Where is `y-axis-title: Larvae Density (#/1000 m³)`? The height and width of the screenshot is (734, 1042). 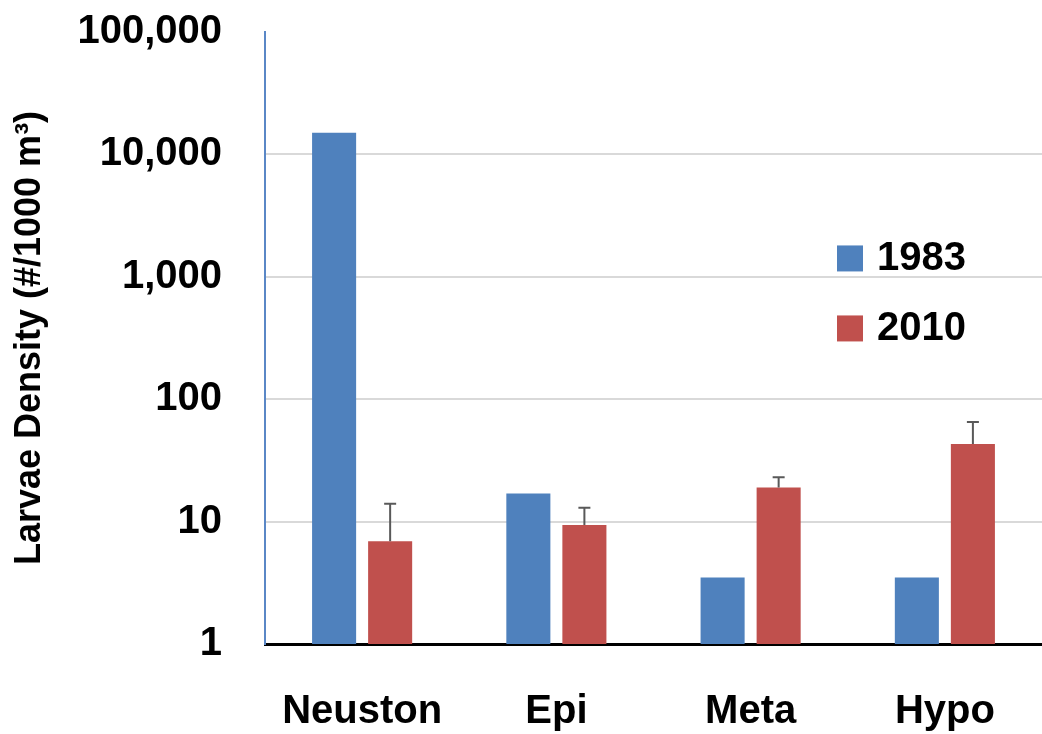 y-axis-title: Larvae Density (#/1000 m³) is located at coordinates (27, 338).